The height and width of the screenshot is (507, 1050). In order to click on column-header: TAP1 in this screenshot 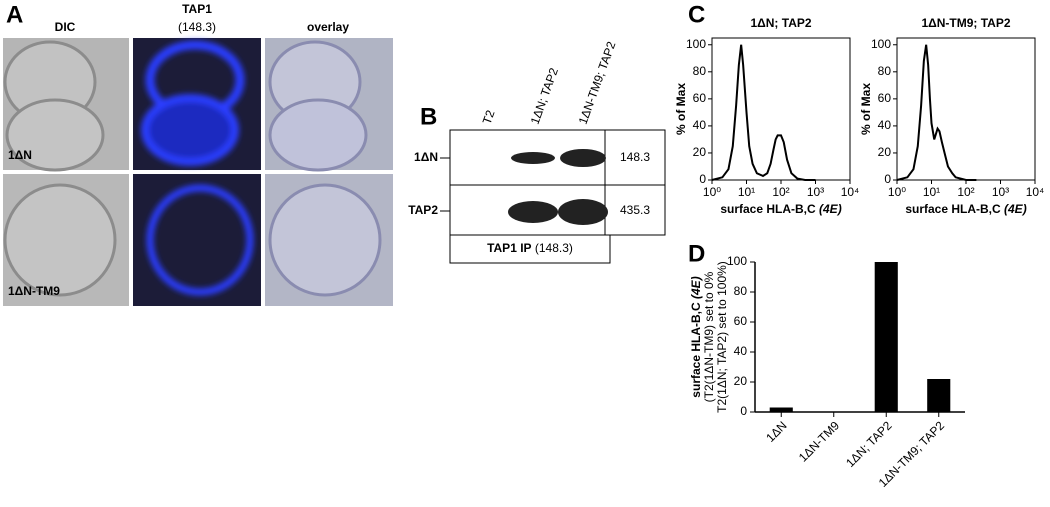, I will do `click(197, 9)`.